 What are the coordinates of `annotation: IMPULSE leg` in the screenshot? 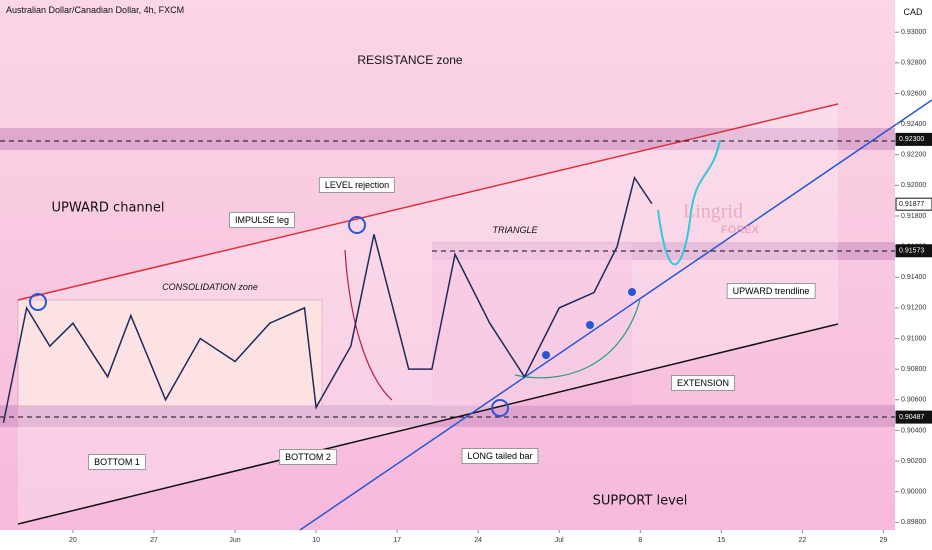 It's located at (262, 220).